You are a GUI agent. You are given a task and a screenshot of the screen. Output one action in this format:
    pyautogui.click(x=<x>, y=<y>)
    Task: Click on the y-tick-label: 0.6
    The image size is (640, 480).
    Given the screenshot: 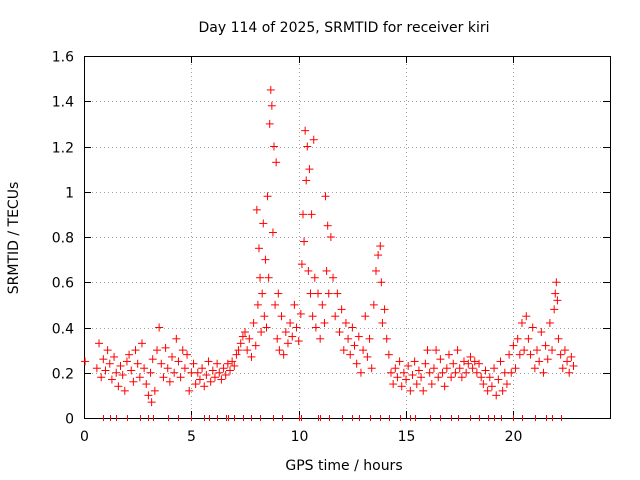 What is the action you would take?
    pyautogui.click(x=63, y=284)
    